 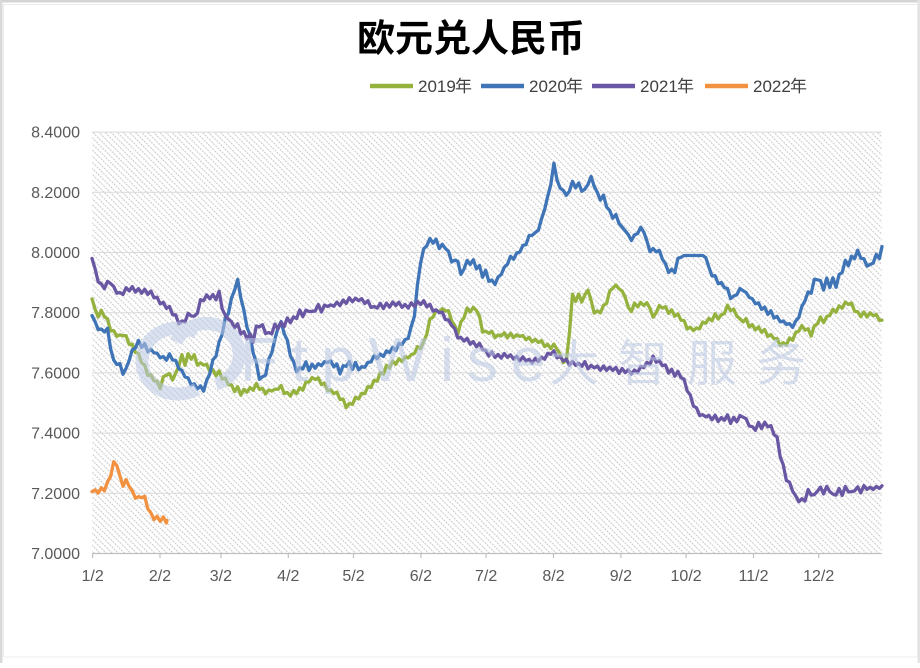 I want to click on svg-text: 7.6000, so click(x=55, y=373).